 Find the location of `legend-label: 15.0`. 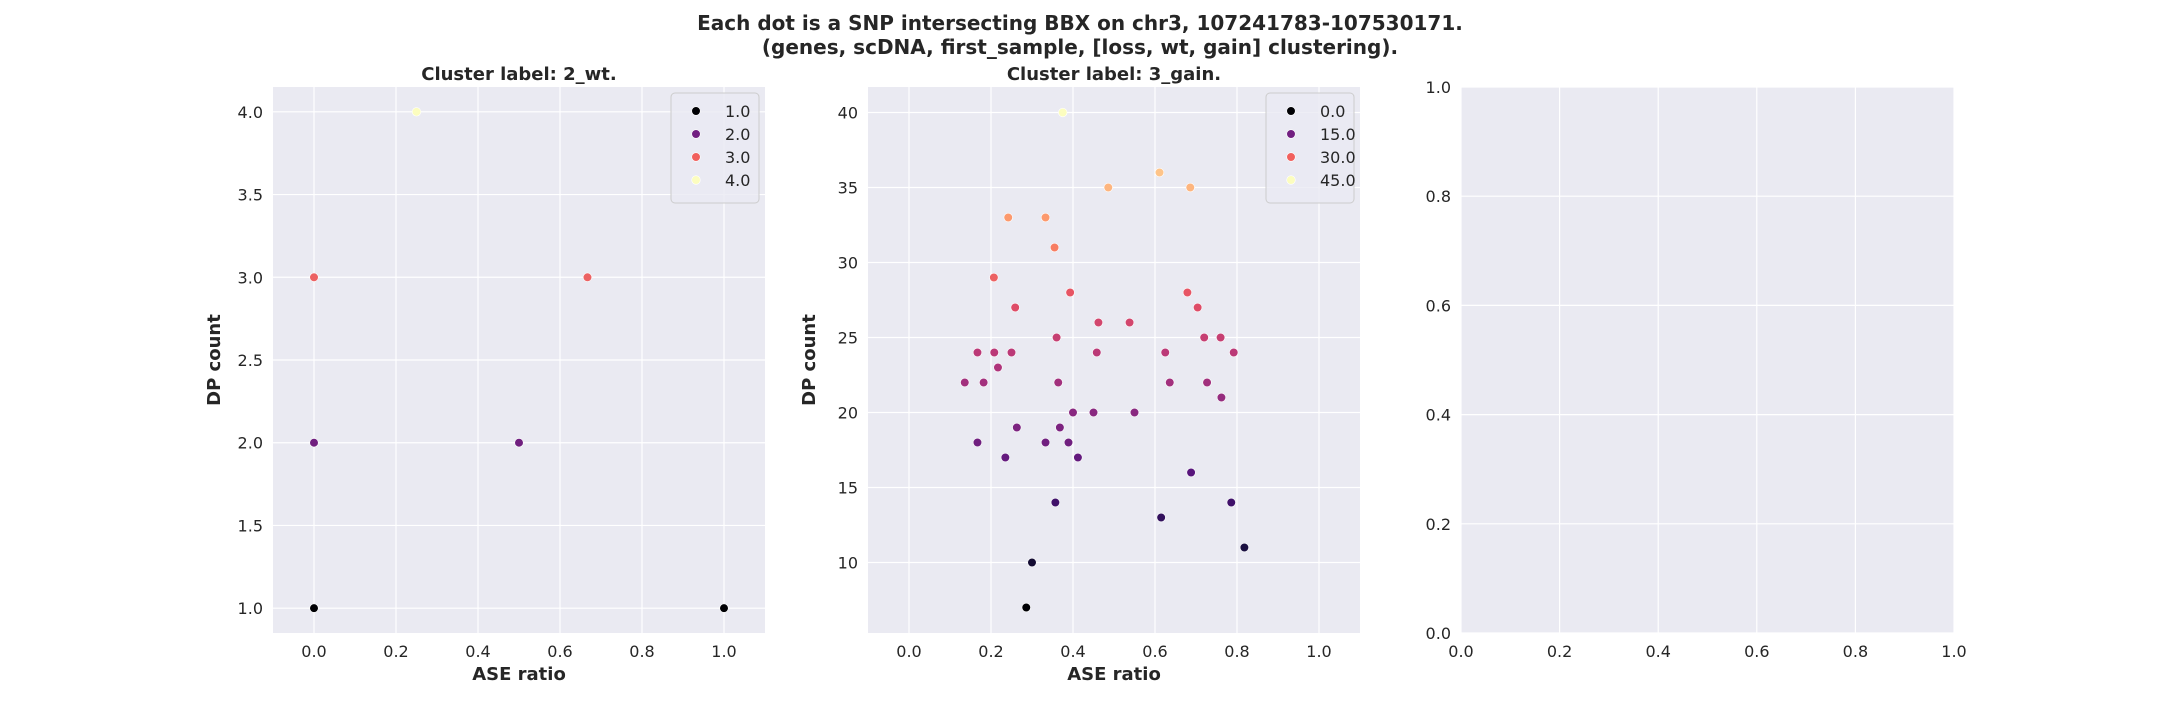

legend-label: 15.0 is located at coordinates (1338, 134).